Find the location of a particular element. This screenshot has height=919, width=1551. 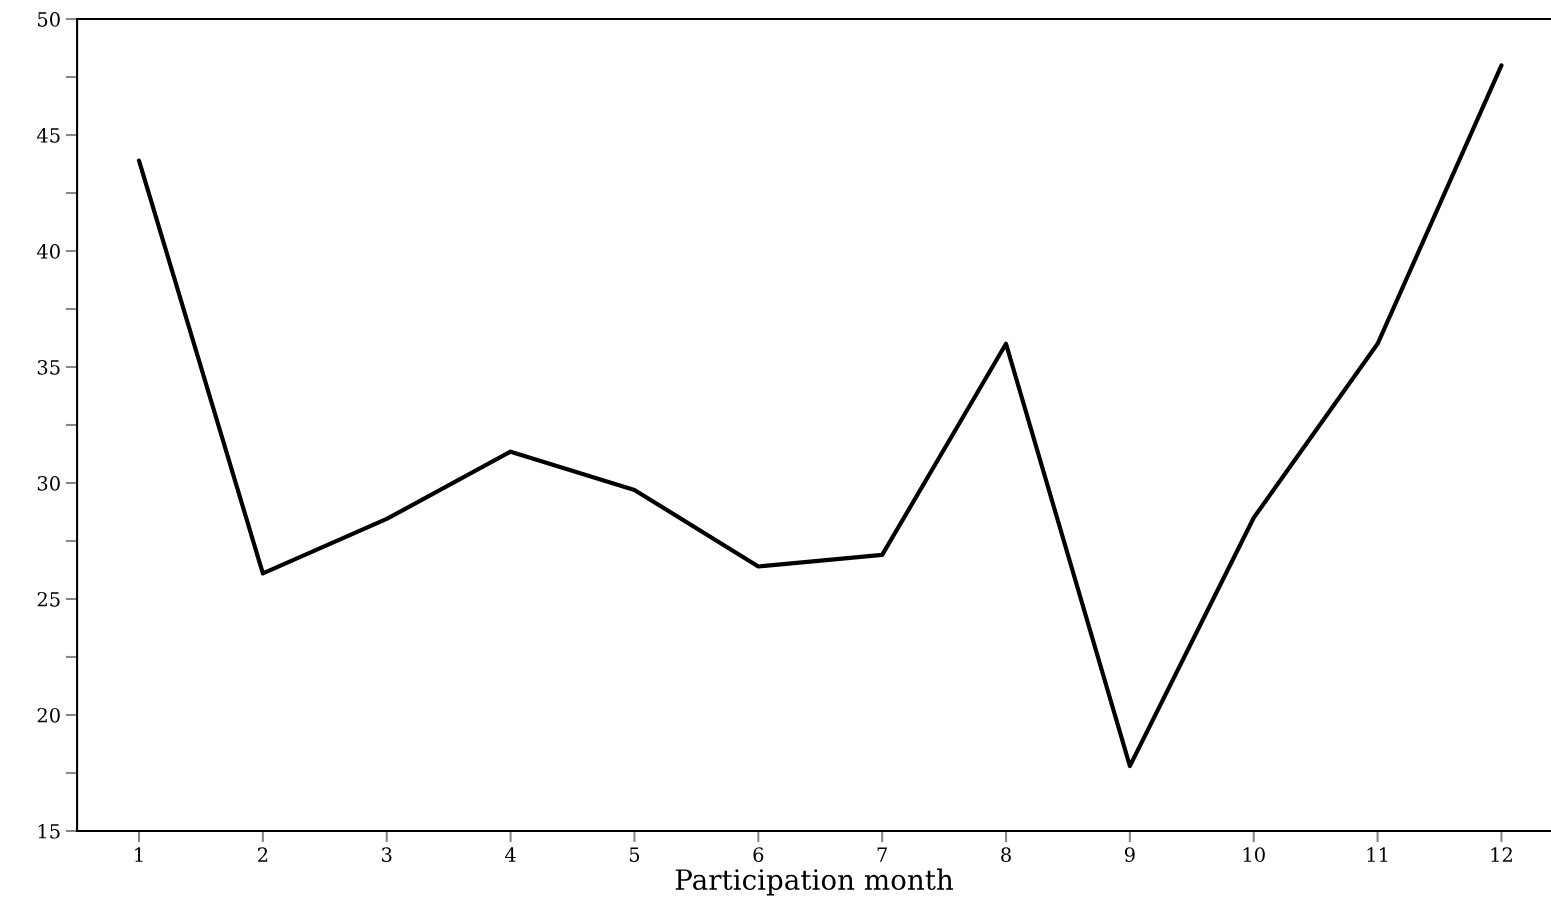

y-tick-label: 25 is located at coordinates (48, 599).